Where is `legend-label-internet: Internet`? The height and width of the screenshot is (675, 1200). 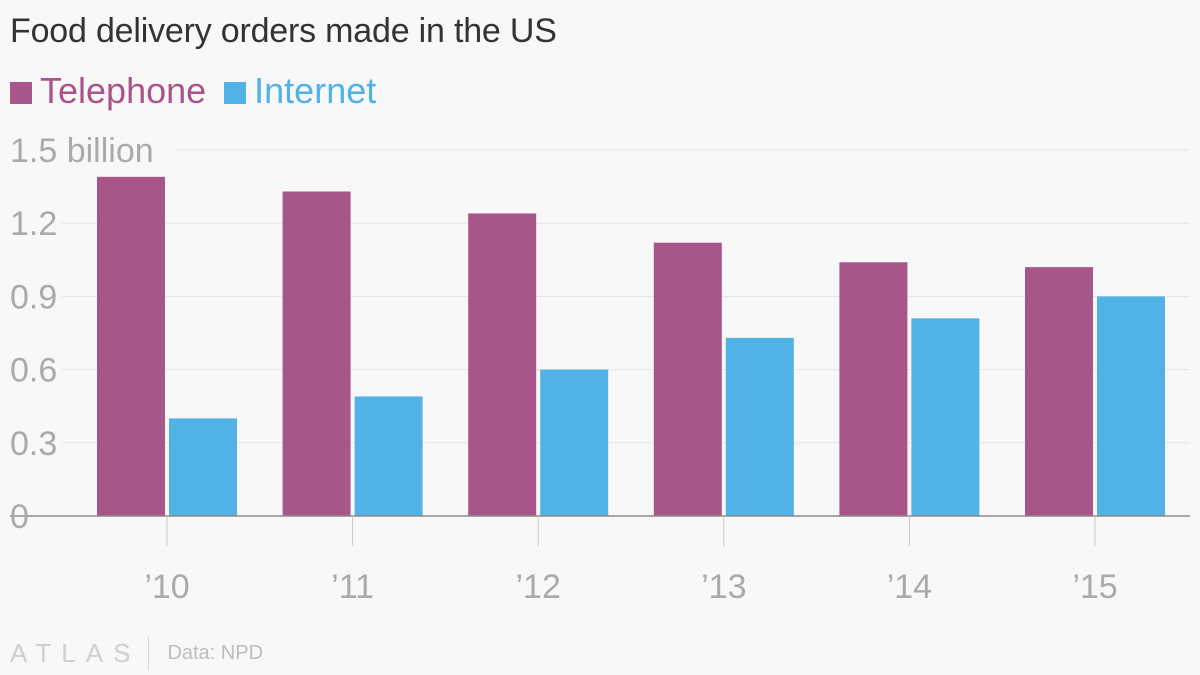
legend-label-internet: Internet is located at coordinates (315, 90).